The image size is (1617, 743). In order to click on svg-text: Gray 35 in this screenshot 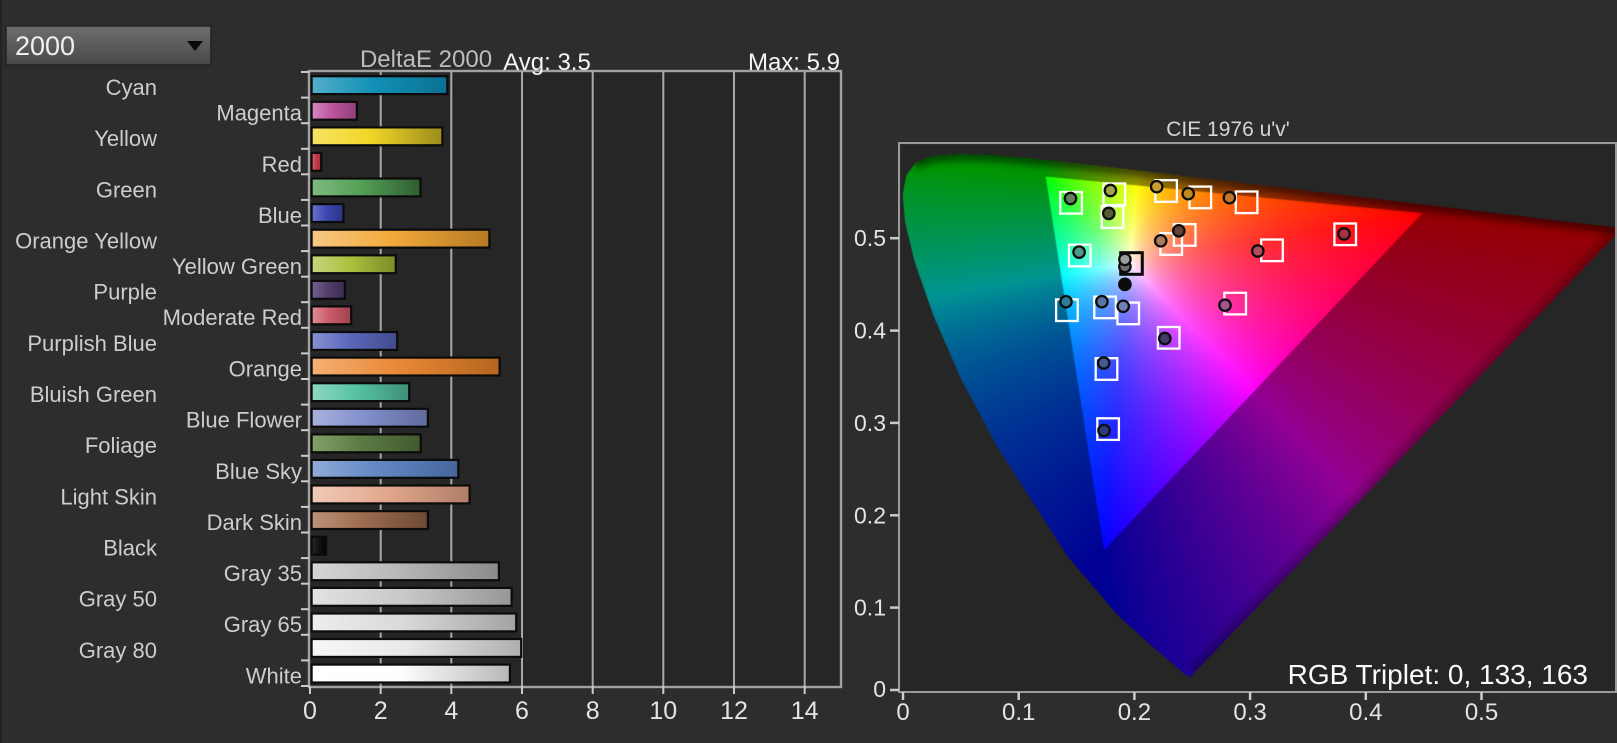, I will do `click(263, 573)`.